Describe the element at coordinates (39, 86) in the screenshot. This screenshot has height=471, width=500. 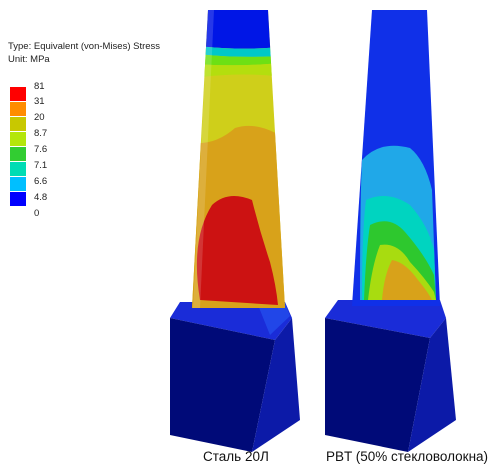
I see `colorbar-tick-label: 81` at that location.